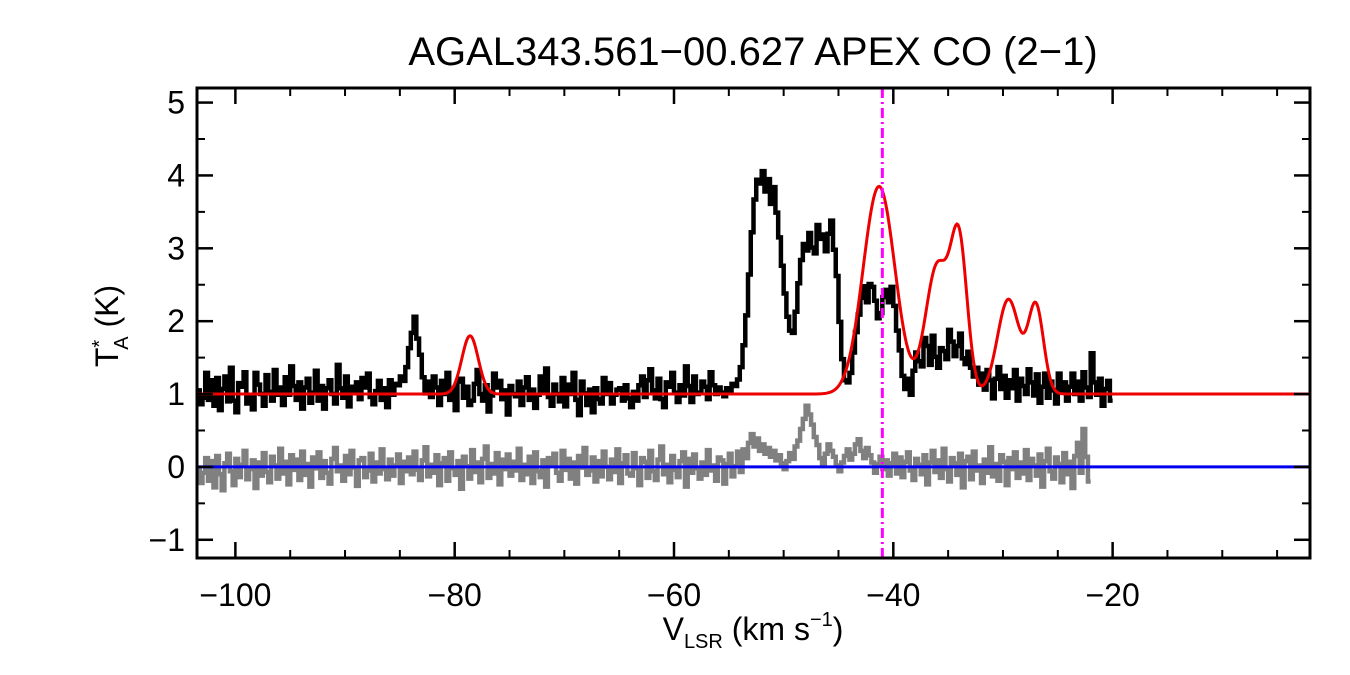 This screenshot has width=1350, height=675. Describe the element at coordinates (753, 631) in the screenshot. I see `x-axis-label: VLSR (km s−1)` at that location.